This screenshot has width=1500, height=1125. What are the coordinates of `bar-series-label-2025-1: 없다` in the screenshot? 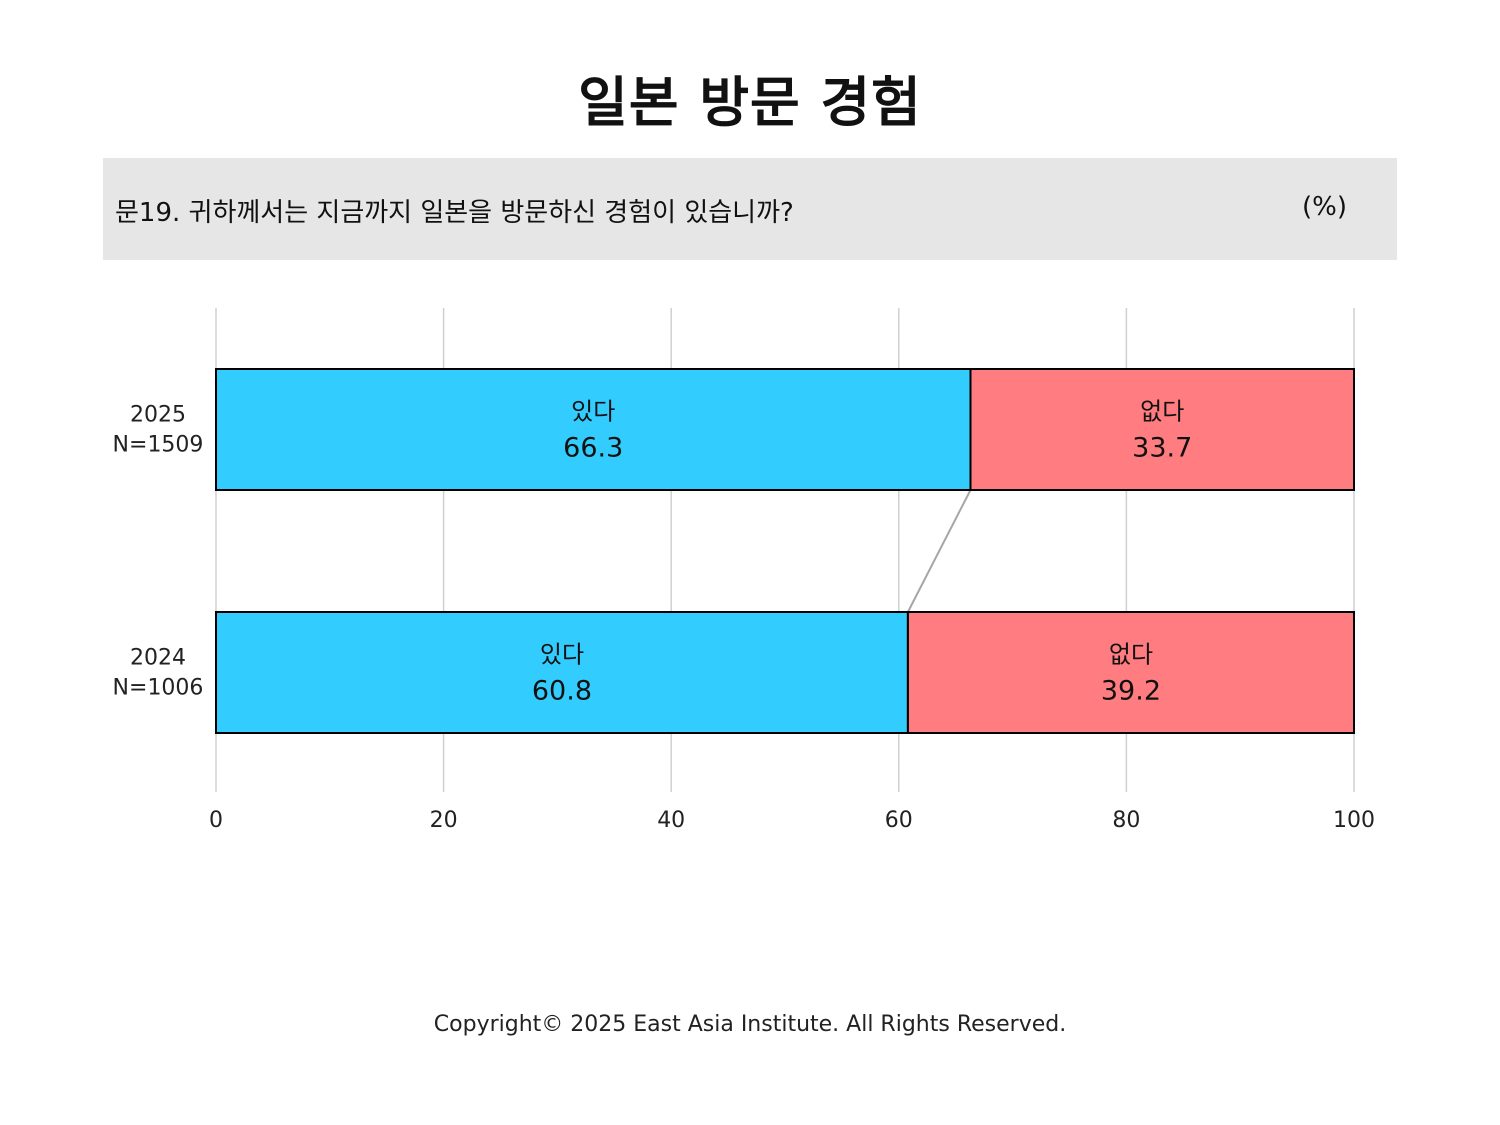 It's located at (1162, 412).